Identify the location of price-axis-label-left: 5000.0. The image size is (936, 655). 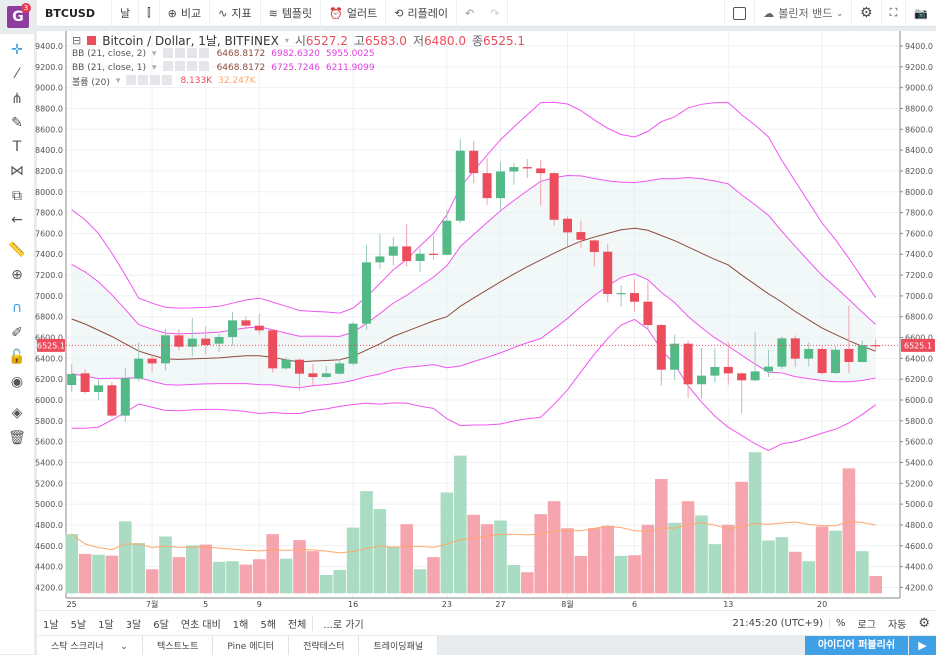
(49, 504).